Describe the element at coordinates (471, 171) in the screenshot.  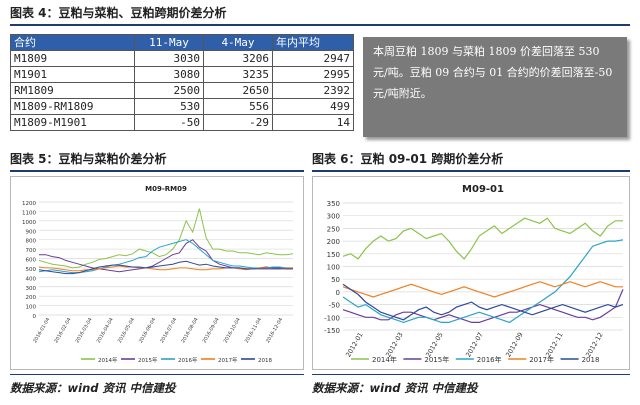
I see `fig6-title-rule` at that location.